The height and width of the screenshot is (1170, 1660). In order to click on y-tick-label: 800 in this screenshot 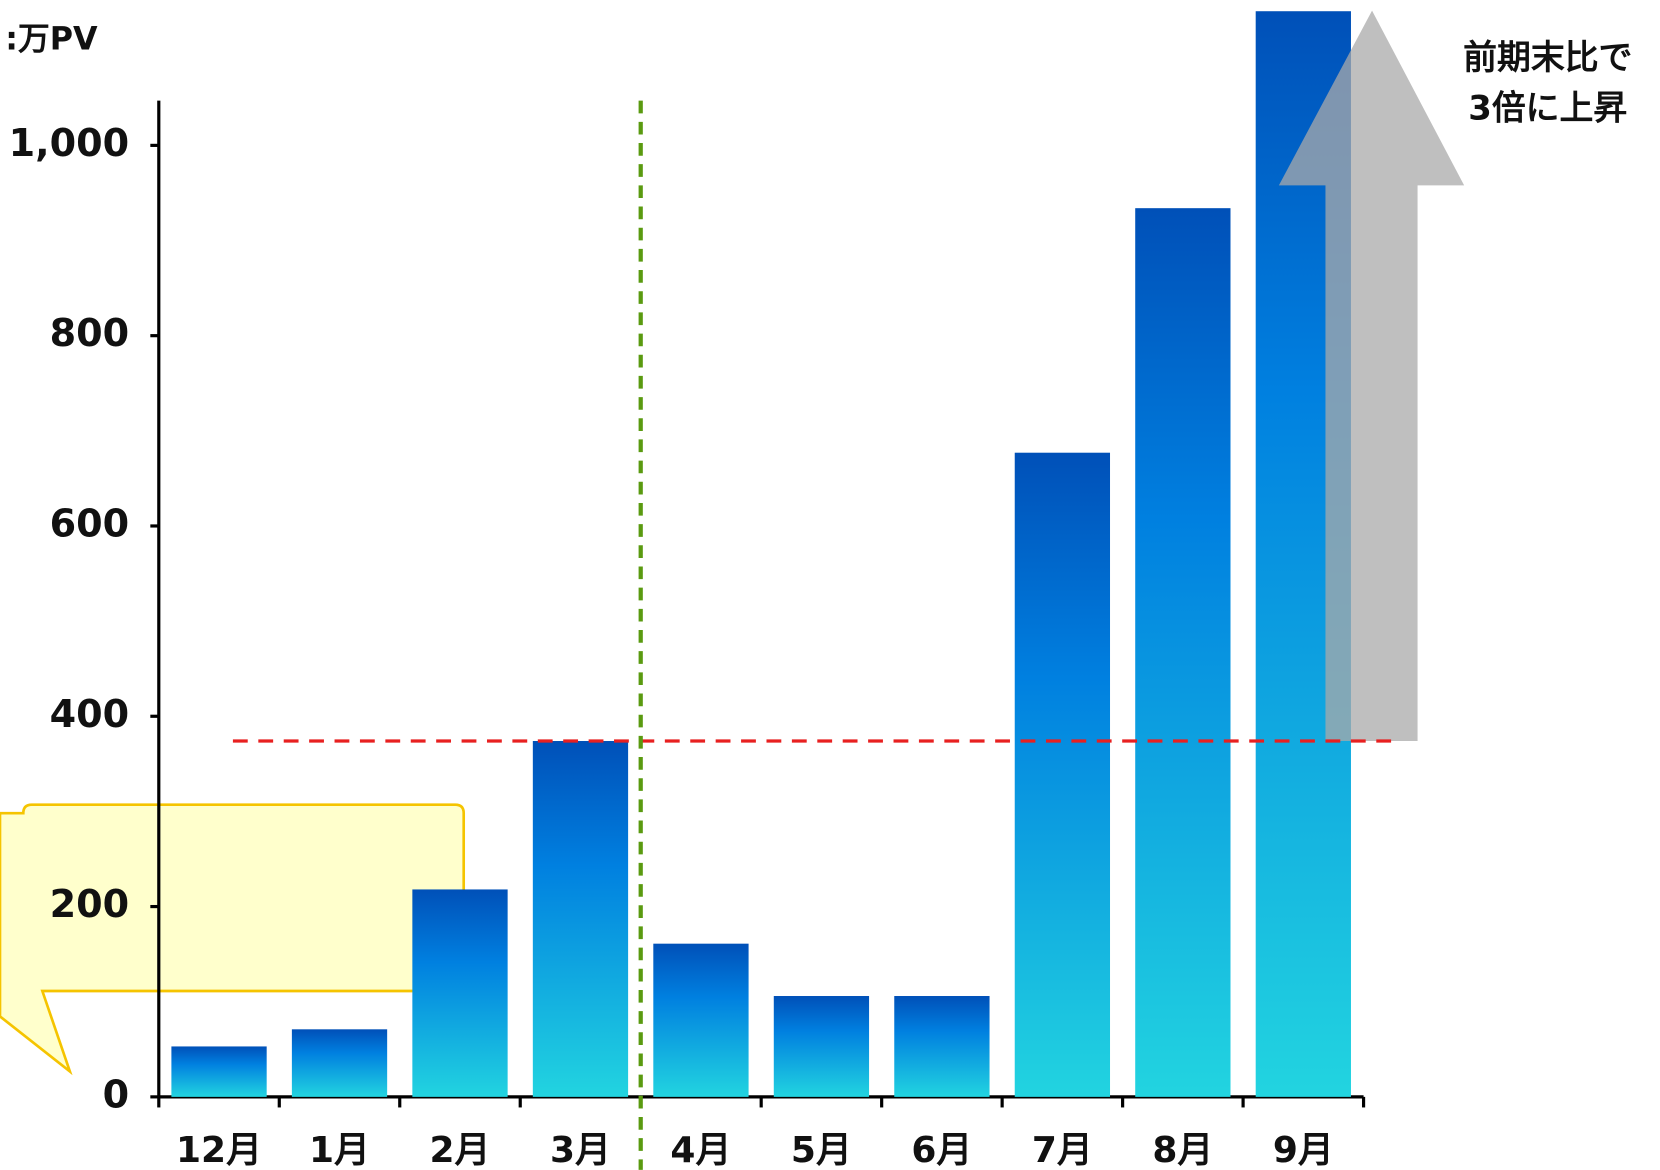, I will do `click(90, 333)`.